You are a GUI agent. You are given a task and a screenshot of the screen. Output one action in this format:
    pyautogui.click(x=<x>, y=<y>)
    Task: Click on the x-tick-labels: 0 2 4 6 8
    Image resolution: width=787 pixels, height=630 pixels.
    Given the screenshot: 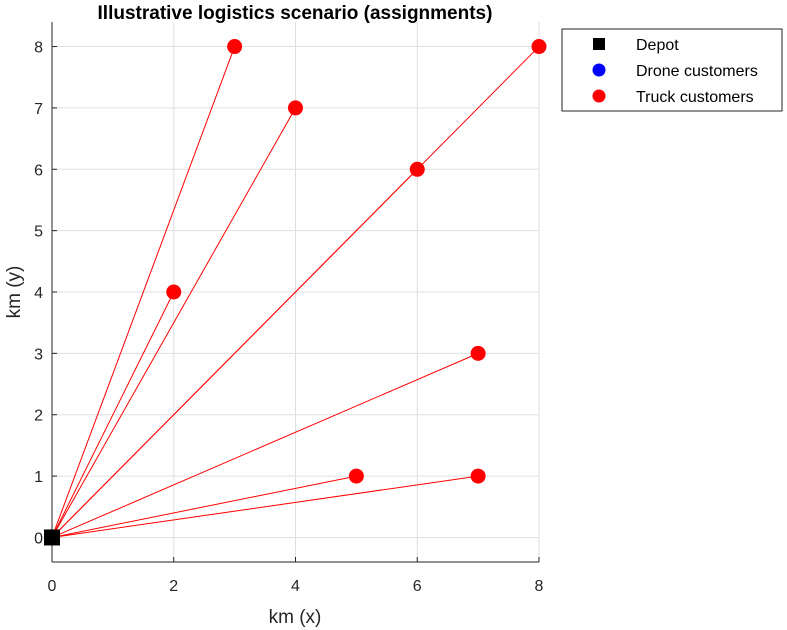 What is the action you would take?
    pyautogui.click(x=296, y=586)
    